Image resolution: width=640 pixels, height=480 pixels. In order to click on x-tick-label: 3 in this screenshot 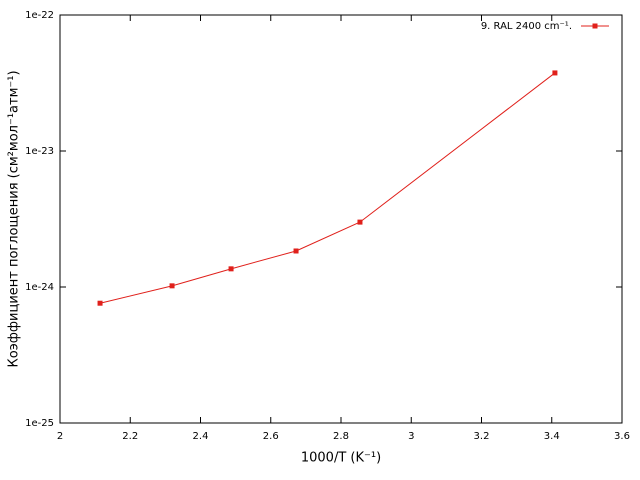, I will do `click(411, 436)`.